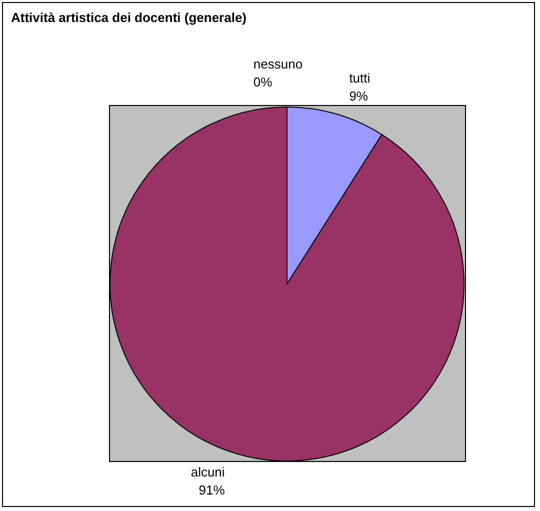 The image size is (540, 511). What do you see at coordinates (278, 64) in the screenshot?
I see `category-label: nessuno` at bounding box center [278, 64].